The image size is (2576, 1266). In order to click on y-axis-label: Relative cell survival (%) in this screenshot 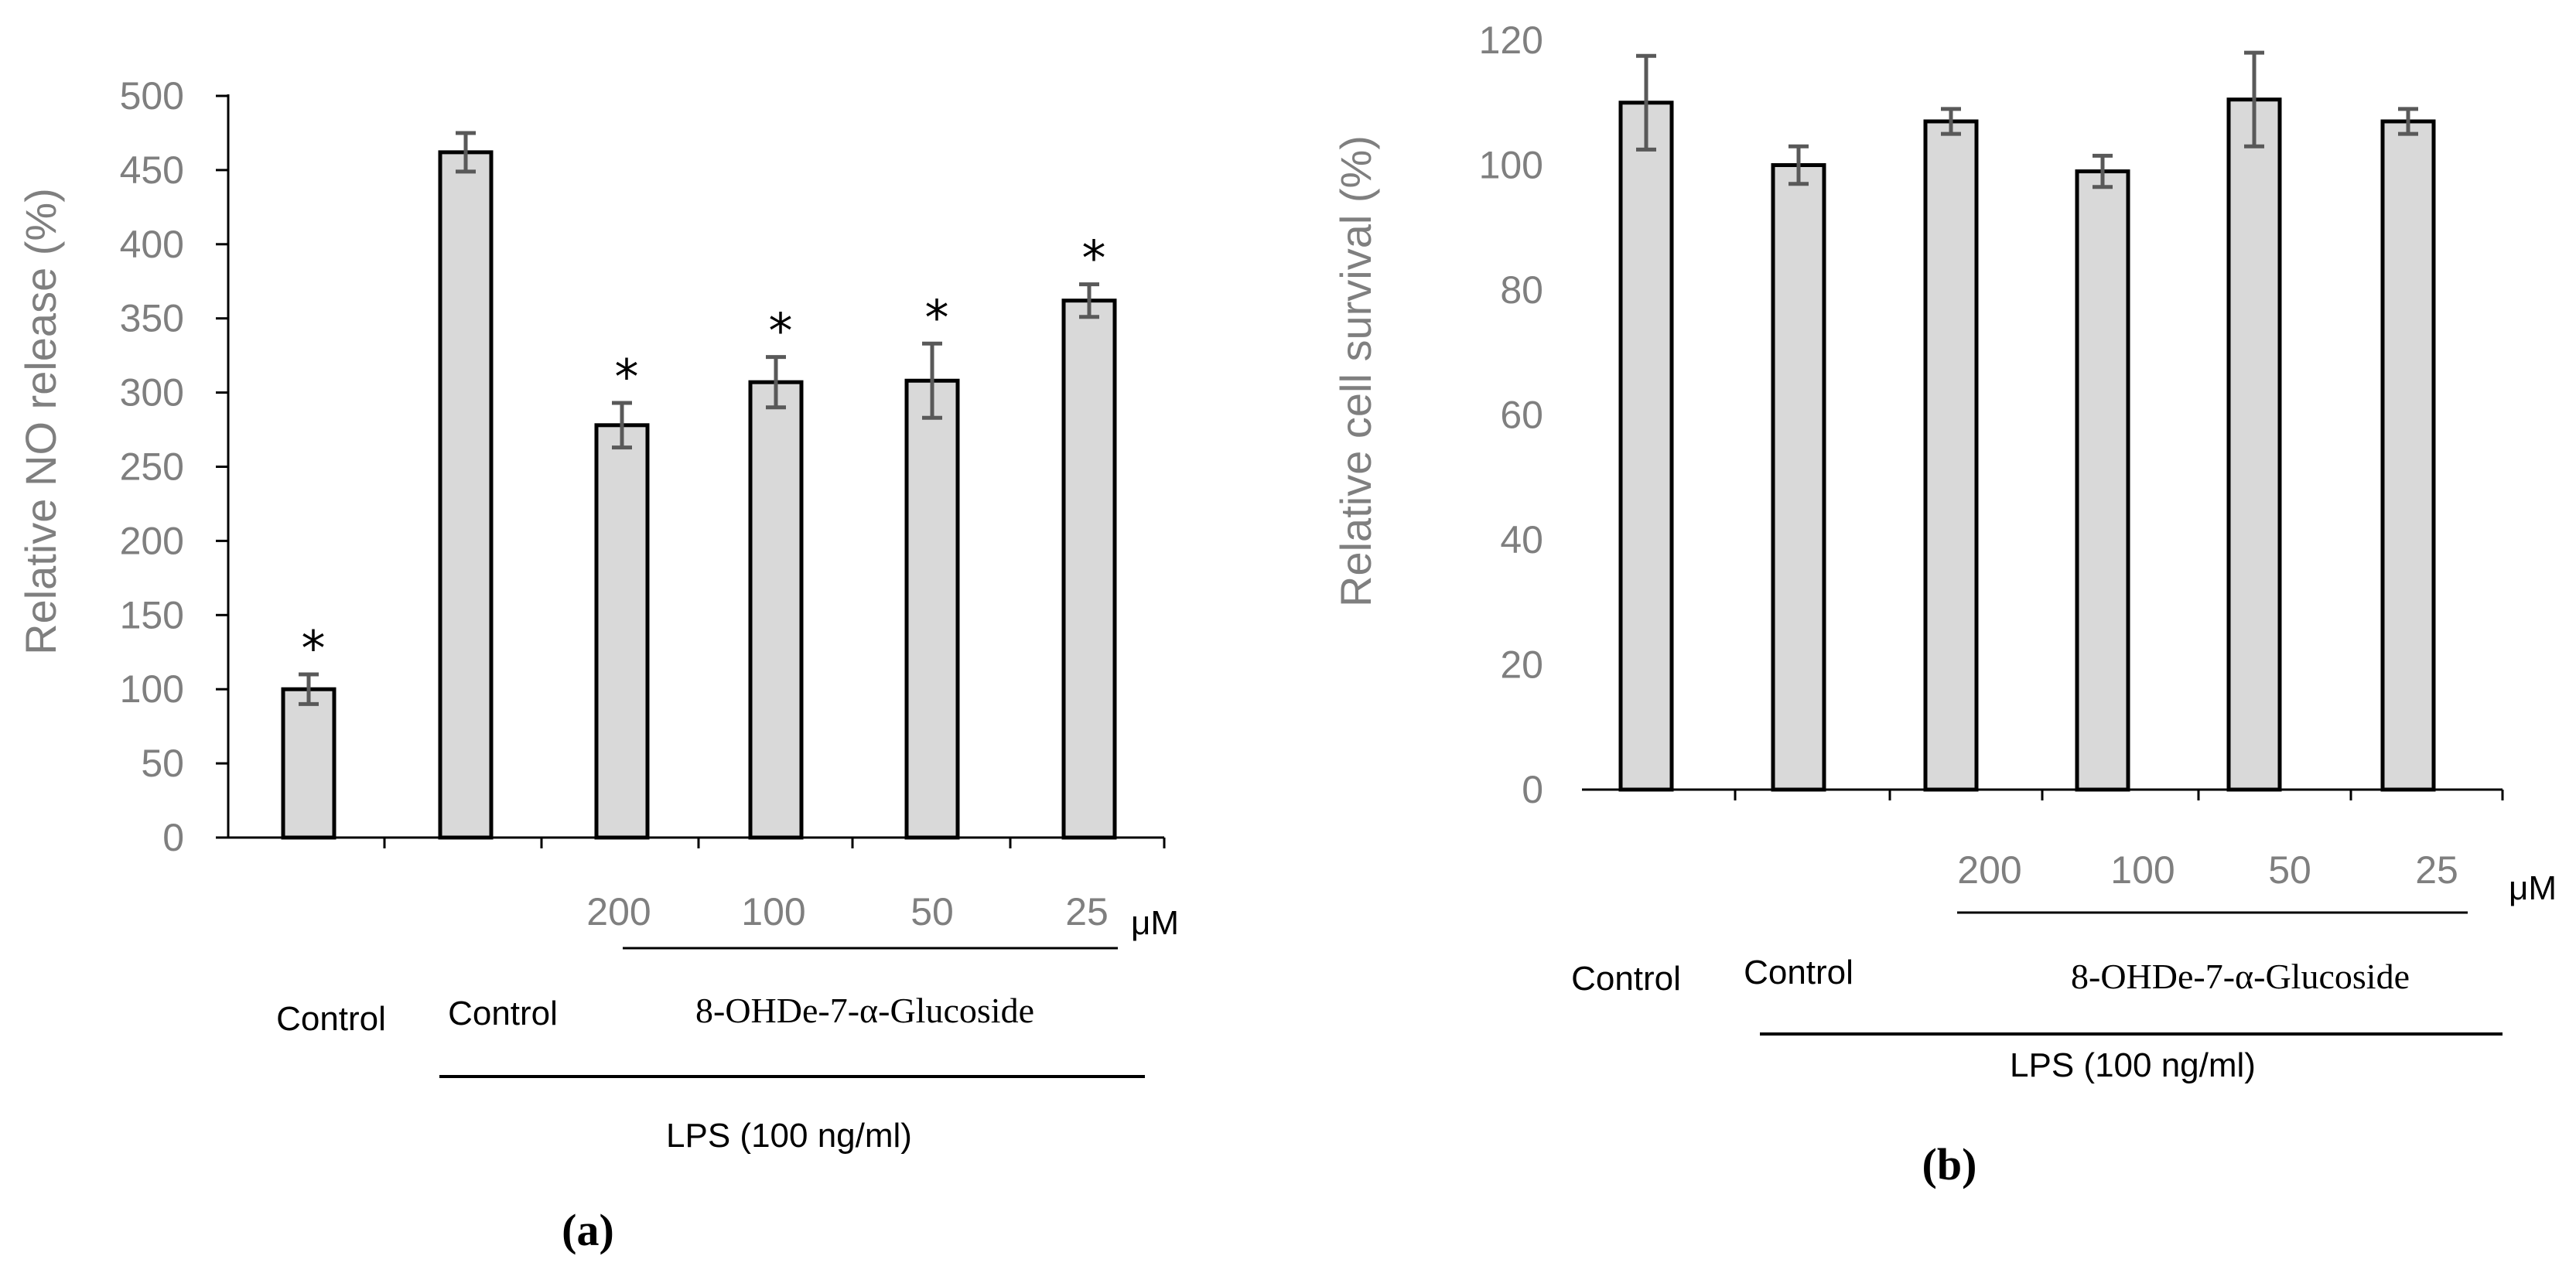, I will do `click(1355, 371)`.